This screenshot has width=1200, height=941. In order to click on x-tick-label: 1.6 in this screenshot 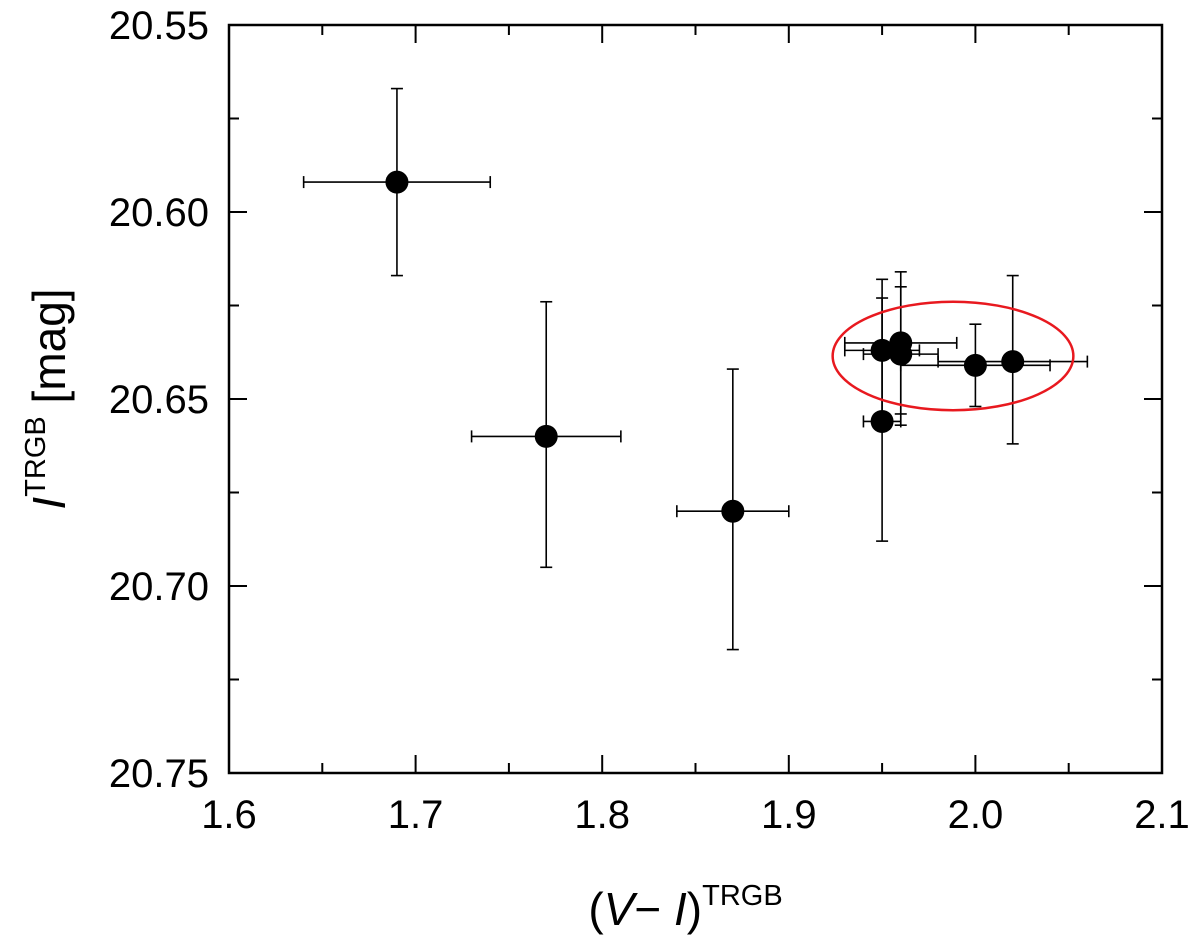, I will do `click(229, 815)`.